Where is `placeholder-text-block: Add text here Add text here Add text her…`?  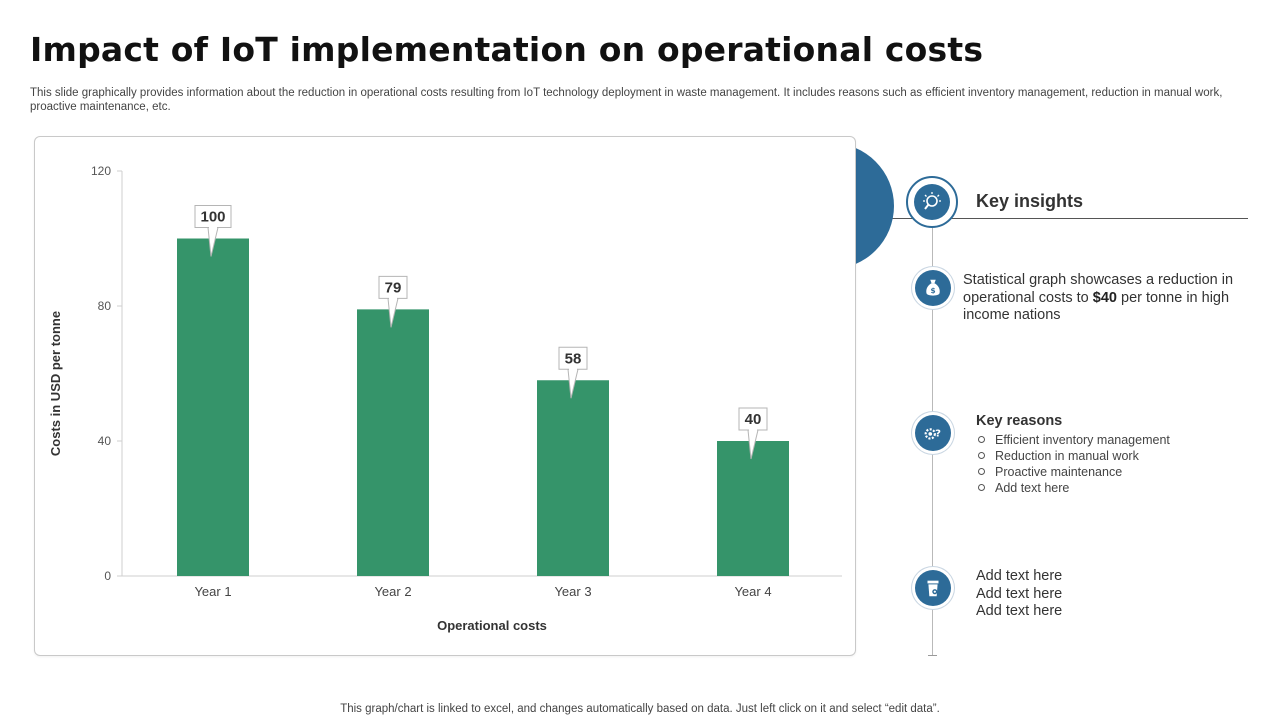 placeholder-text-block: Add text here Add text here Add text her… is located at coordinates (1019, 594).